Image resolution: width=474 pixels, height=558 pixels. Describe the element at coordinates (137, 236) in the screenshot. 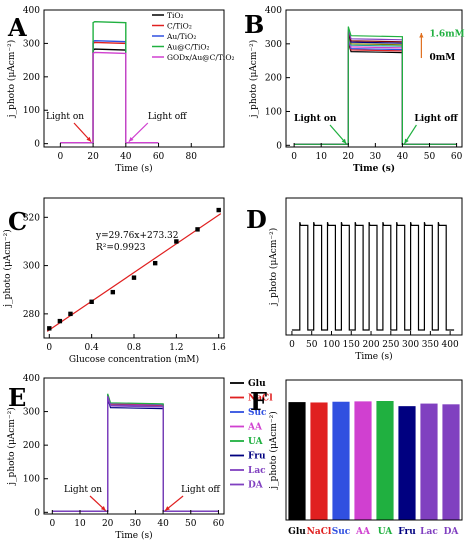

I see `C-equation: y=29.76x+273.32` at that location.